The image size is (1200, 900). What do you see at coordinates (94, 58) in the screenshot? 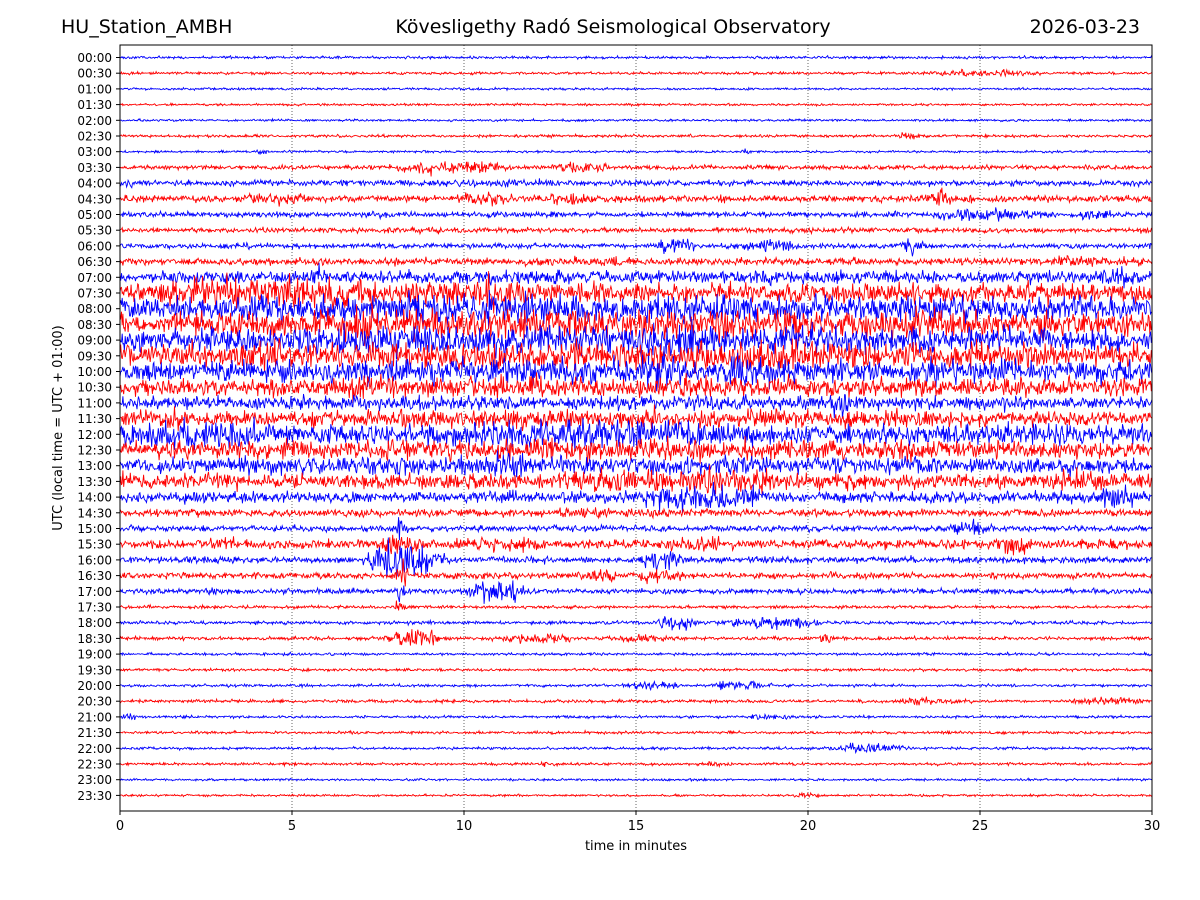
I see `y-tick-label: 00:00` at bounding box center [94, 58].